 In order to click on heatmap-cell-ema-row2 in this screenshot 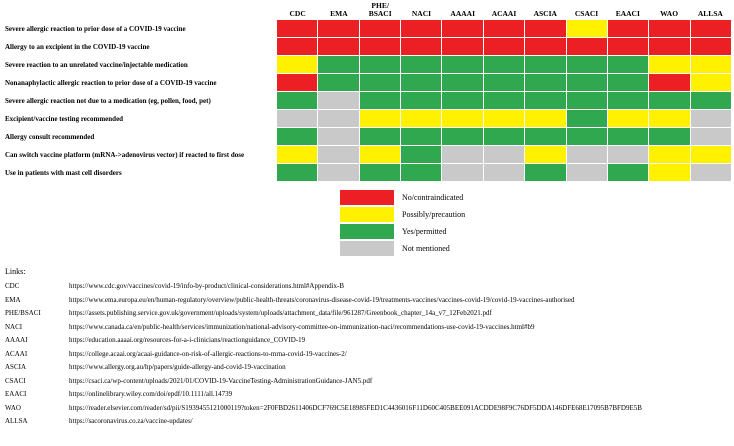, I will do `click(338, 46)`.